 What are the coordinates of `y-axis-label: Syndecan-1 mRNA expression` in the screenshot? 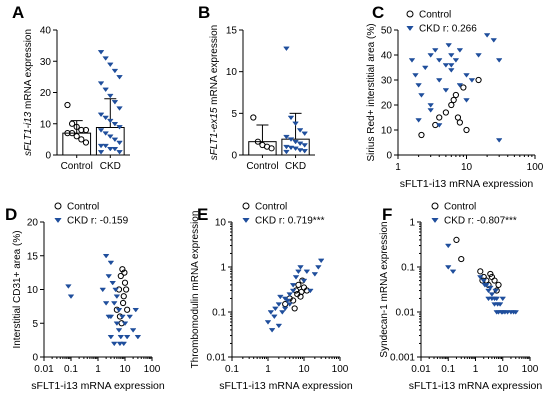 It's located at (384, 289).